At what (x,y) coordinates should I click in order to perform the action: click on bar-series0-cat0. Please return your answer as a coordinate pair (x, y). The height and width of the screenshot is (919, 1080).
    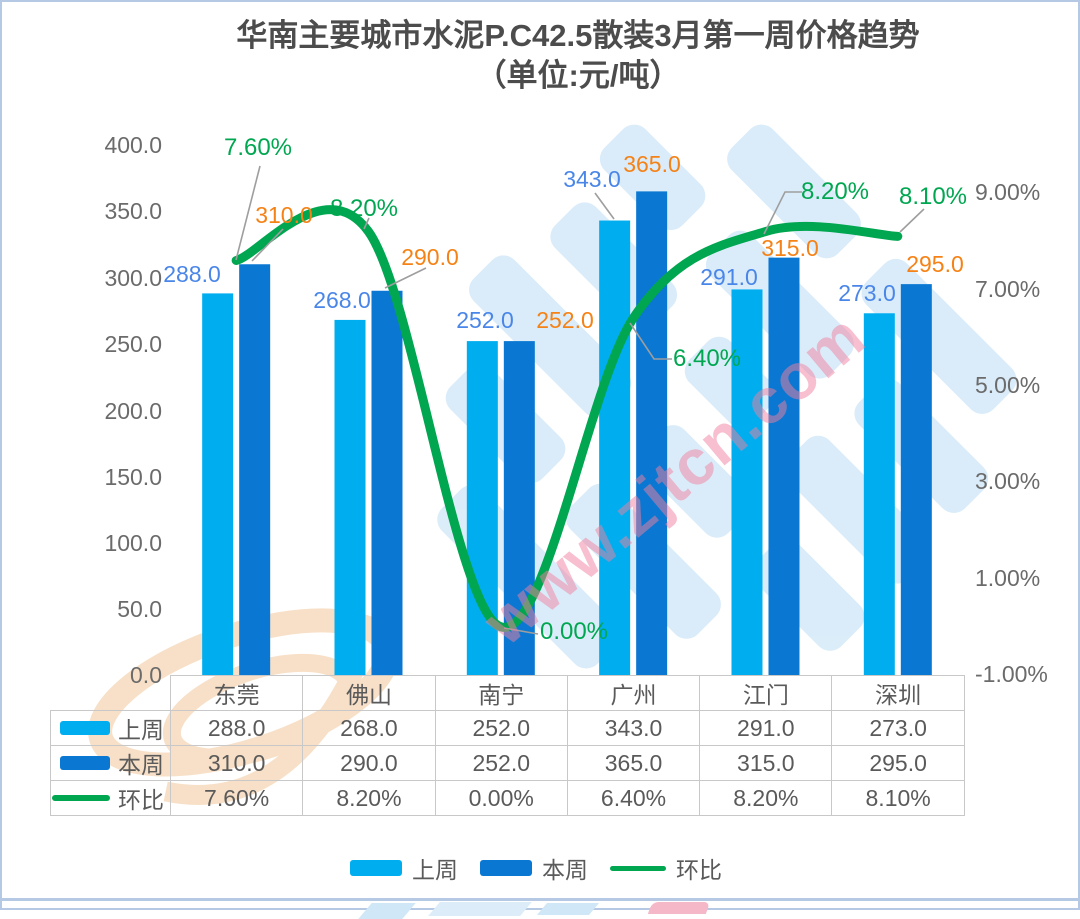
    Looking at the image, I should click on (218, 484).